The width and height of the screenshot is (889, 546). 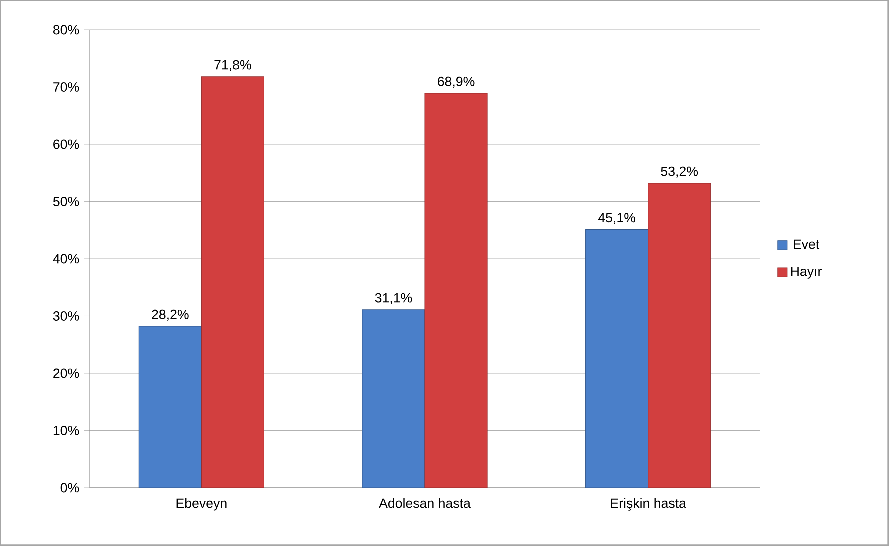 What do you see at coordinates (70, 488) in the screenshot?
I see `y-tick-label: 0%` at bounding box center [70, 488].